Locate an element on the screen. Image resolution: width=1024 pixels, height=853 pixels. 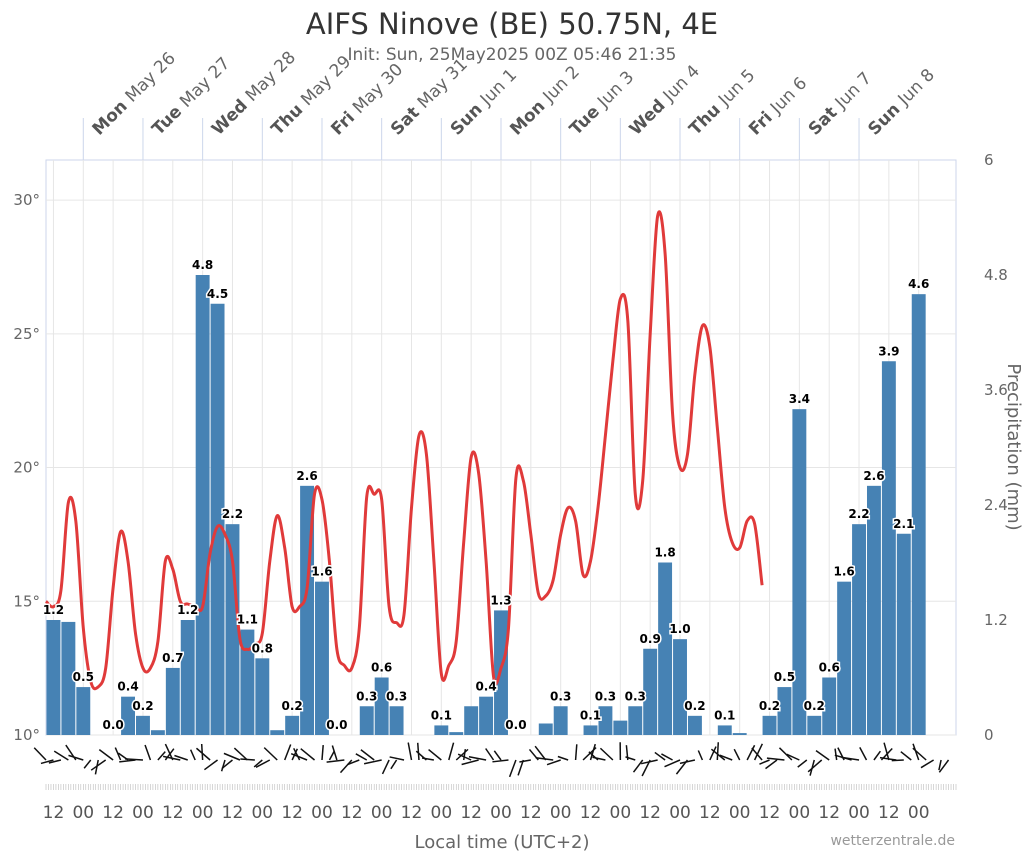
chart-subtitle: Init: Sun, 25May2025 00Z 05:46 21:35 is located at coordinates (512, 55).